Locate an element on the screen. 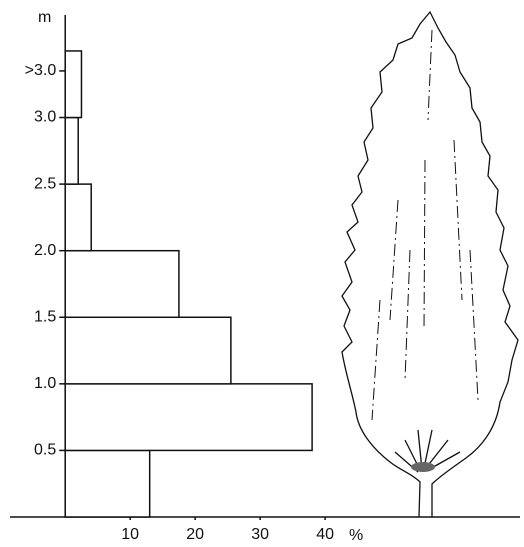 This screenshot has width=524, height=547. x-tick-label: 10 is located at coordinates (130, 534).